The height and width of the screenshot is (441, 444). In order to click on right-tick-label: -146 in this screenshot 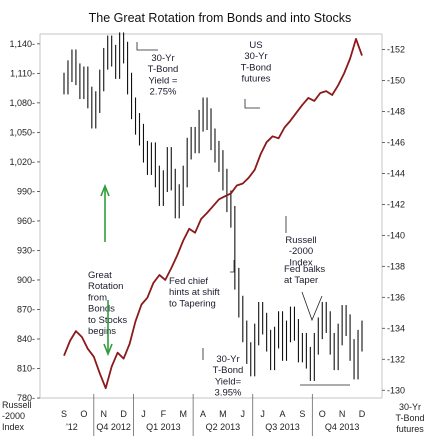, I will do `click(396, 142)`.